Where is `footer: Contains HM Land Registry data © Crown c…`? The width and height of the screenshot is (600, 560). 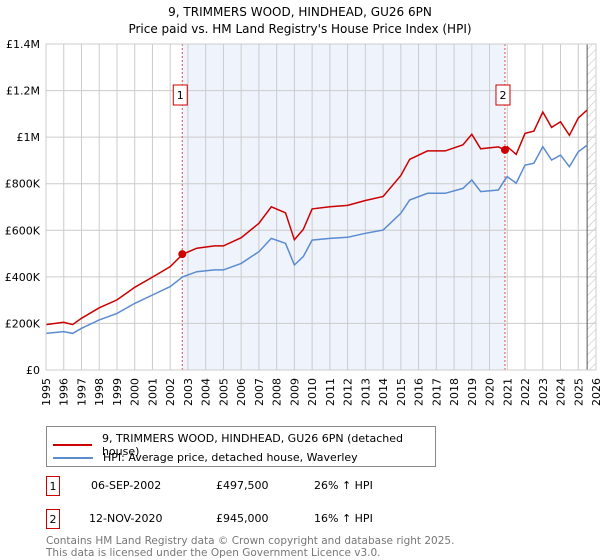
footer: Contains HM Land Registry data © Crown c… is located at coordinates (250, 547).